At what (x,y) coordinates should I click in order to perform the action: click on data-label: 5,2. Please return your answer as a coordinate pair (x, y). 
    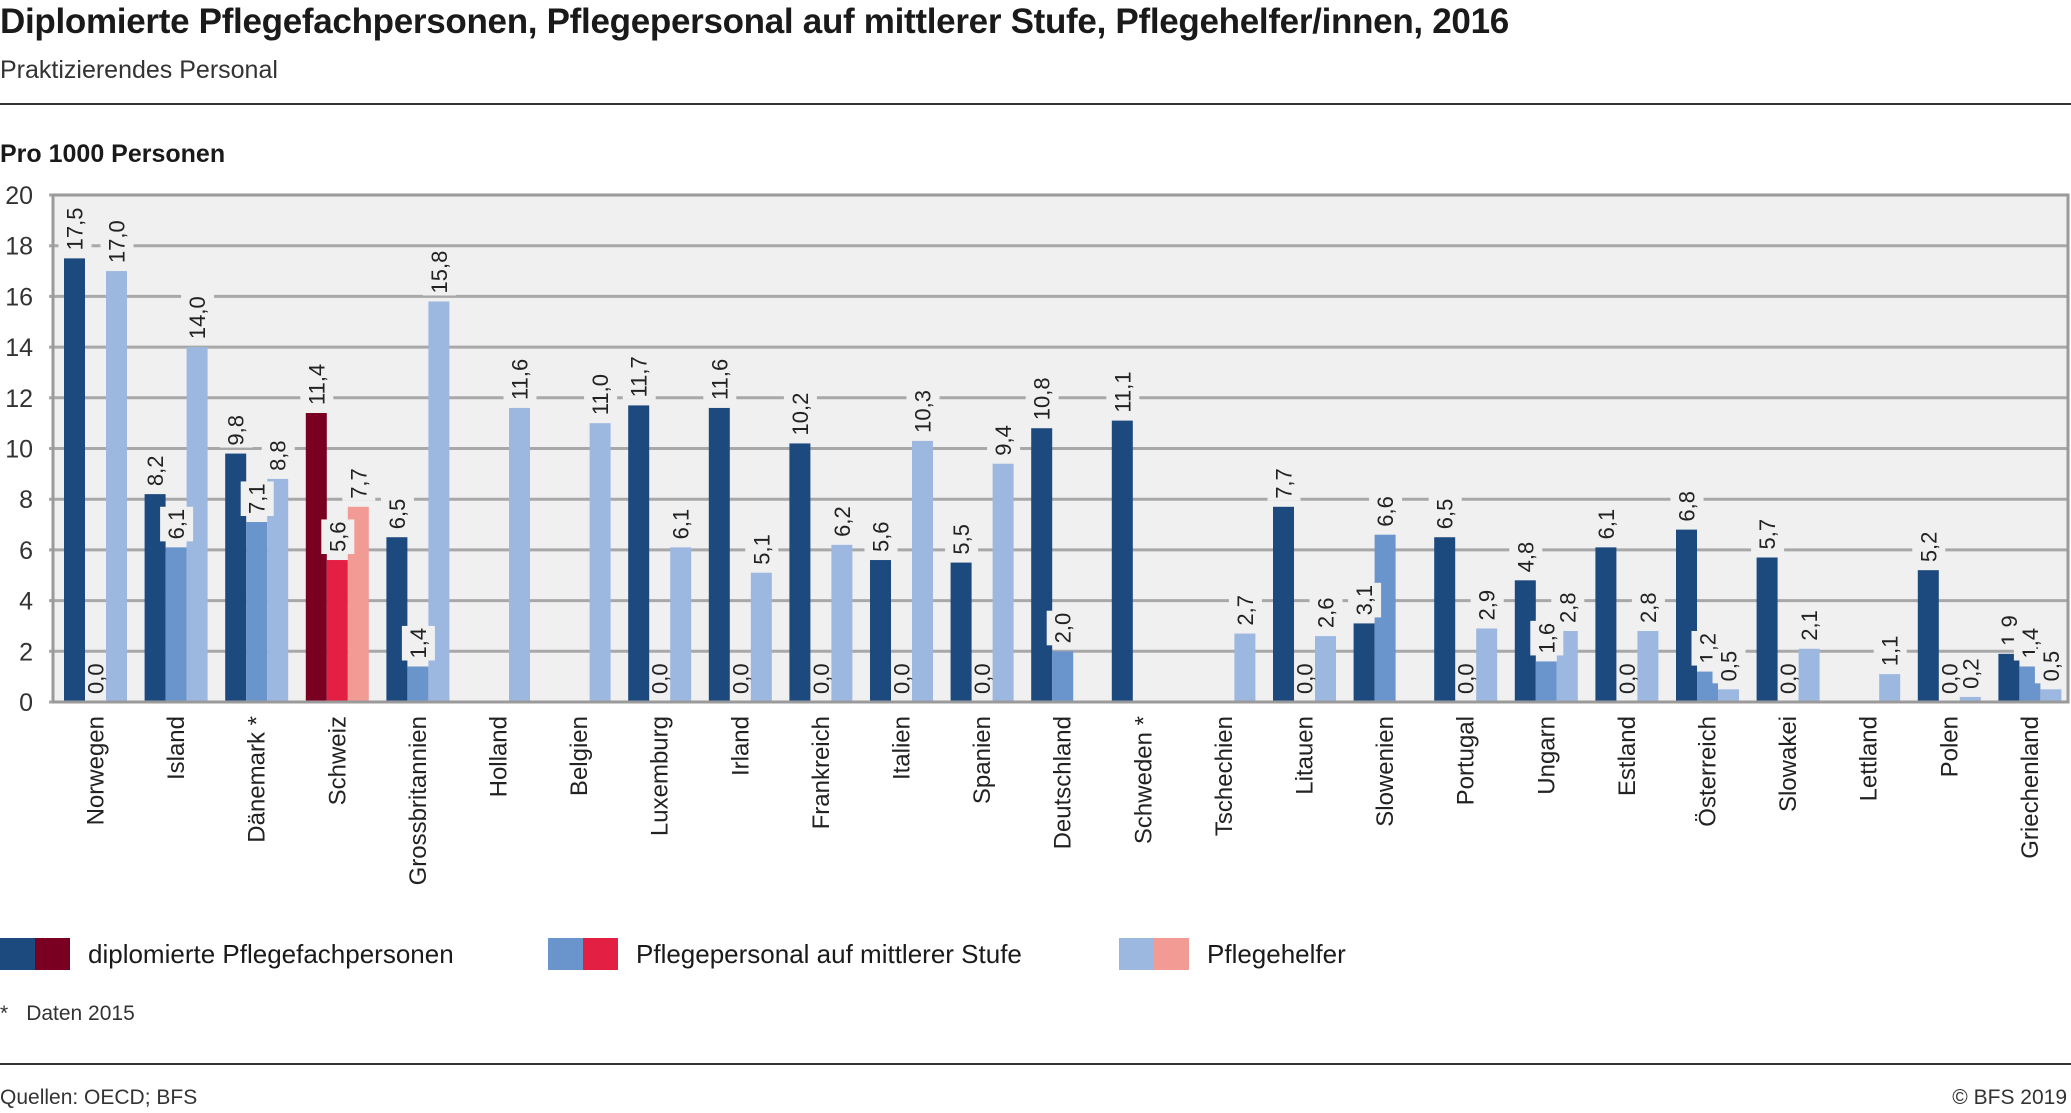
    Looking at the image, I should click on (1928, 547).